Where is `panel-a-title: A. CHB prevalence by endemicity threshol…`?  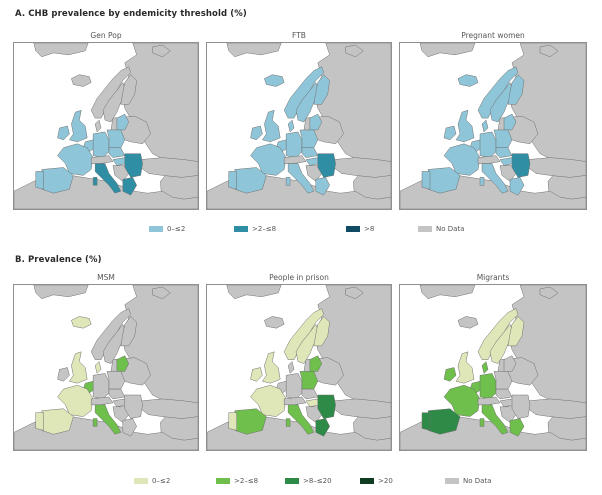
panel-a-title: A. CHB prevalence by endemicity threshol… is located at coordinates (131, 14).